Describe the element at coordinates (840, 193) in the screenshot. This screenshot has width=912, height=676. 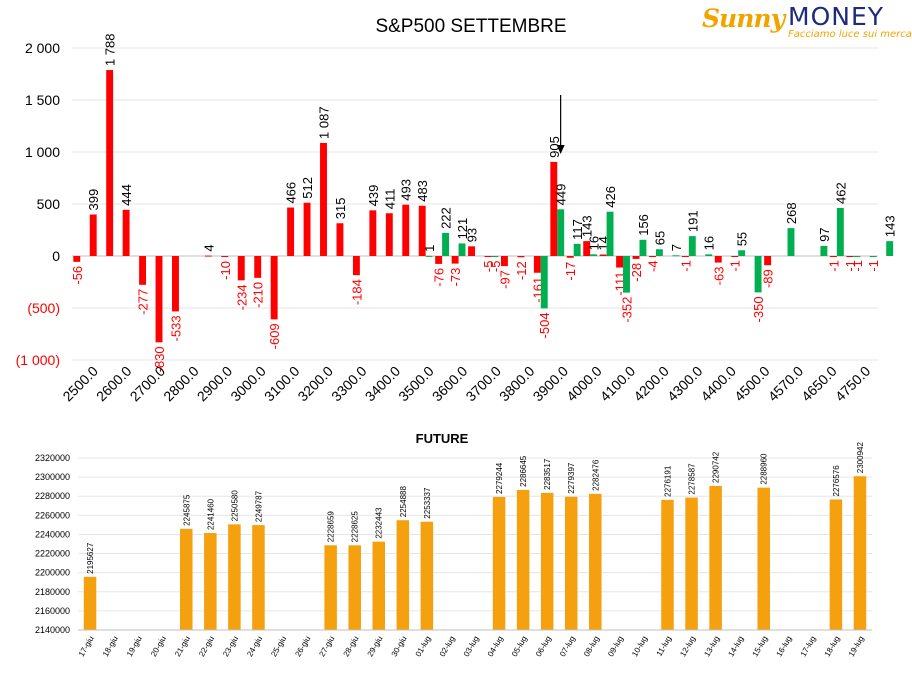
I see `data-label: 462` at that location.